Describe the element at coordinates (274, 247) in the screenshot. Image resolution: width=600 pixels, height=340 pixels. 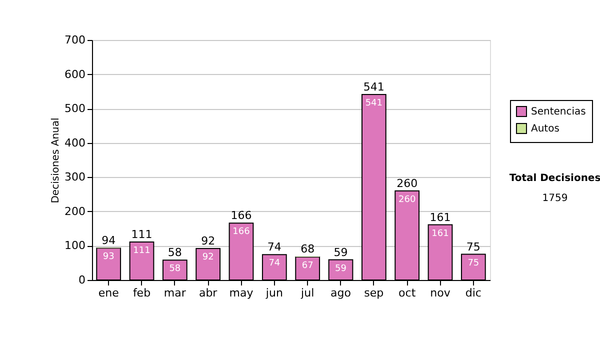
I see `total-label: 74` at that location.